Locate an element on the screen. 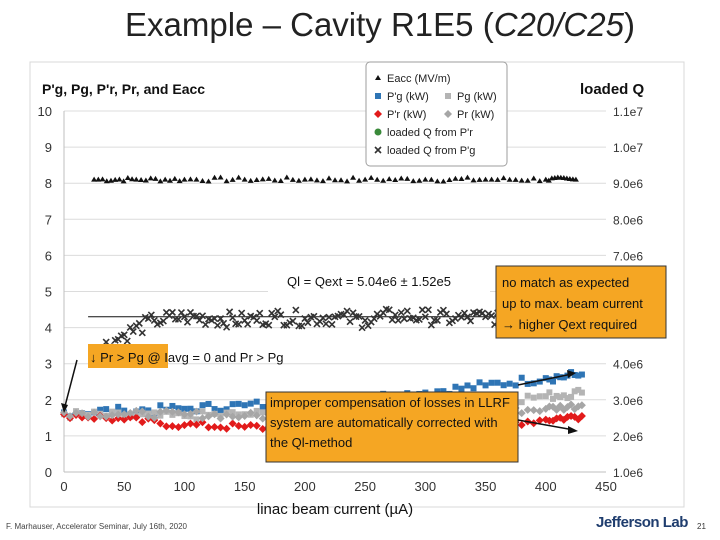 The image size is (720, 540). x-tick-label: 300 is located at coordinates (425, 486).